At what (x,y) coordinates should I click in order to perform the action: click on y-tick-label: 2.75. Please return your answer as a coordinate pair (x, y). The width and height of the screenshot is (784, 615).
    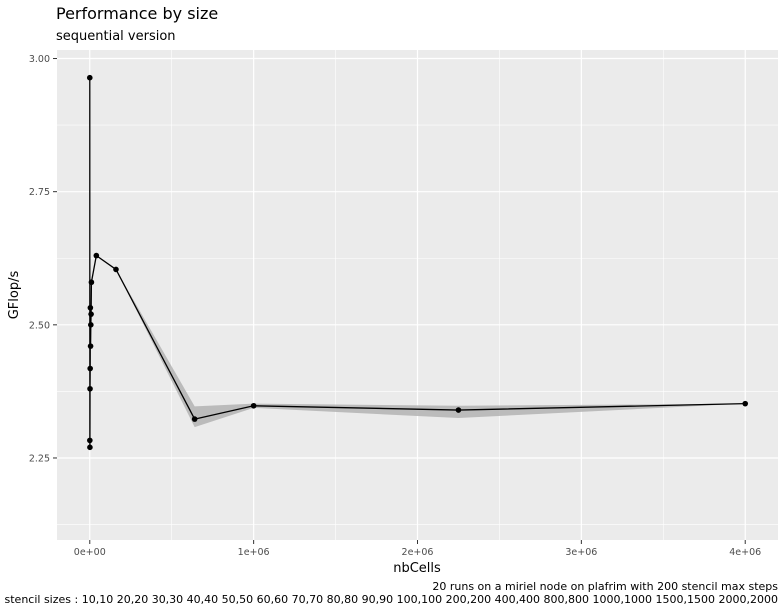
    Looking at the image, I should click on (39, 192).